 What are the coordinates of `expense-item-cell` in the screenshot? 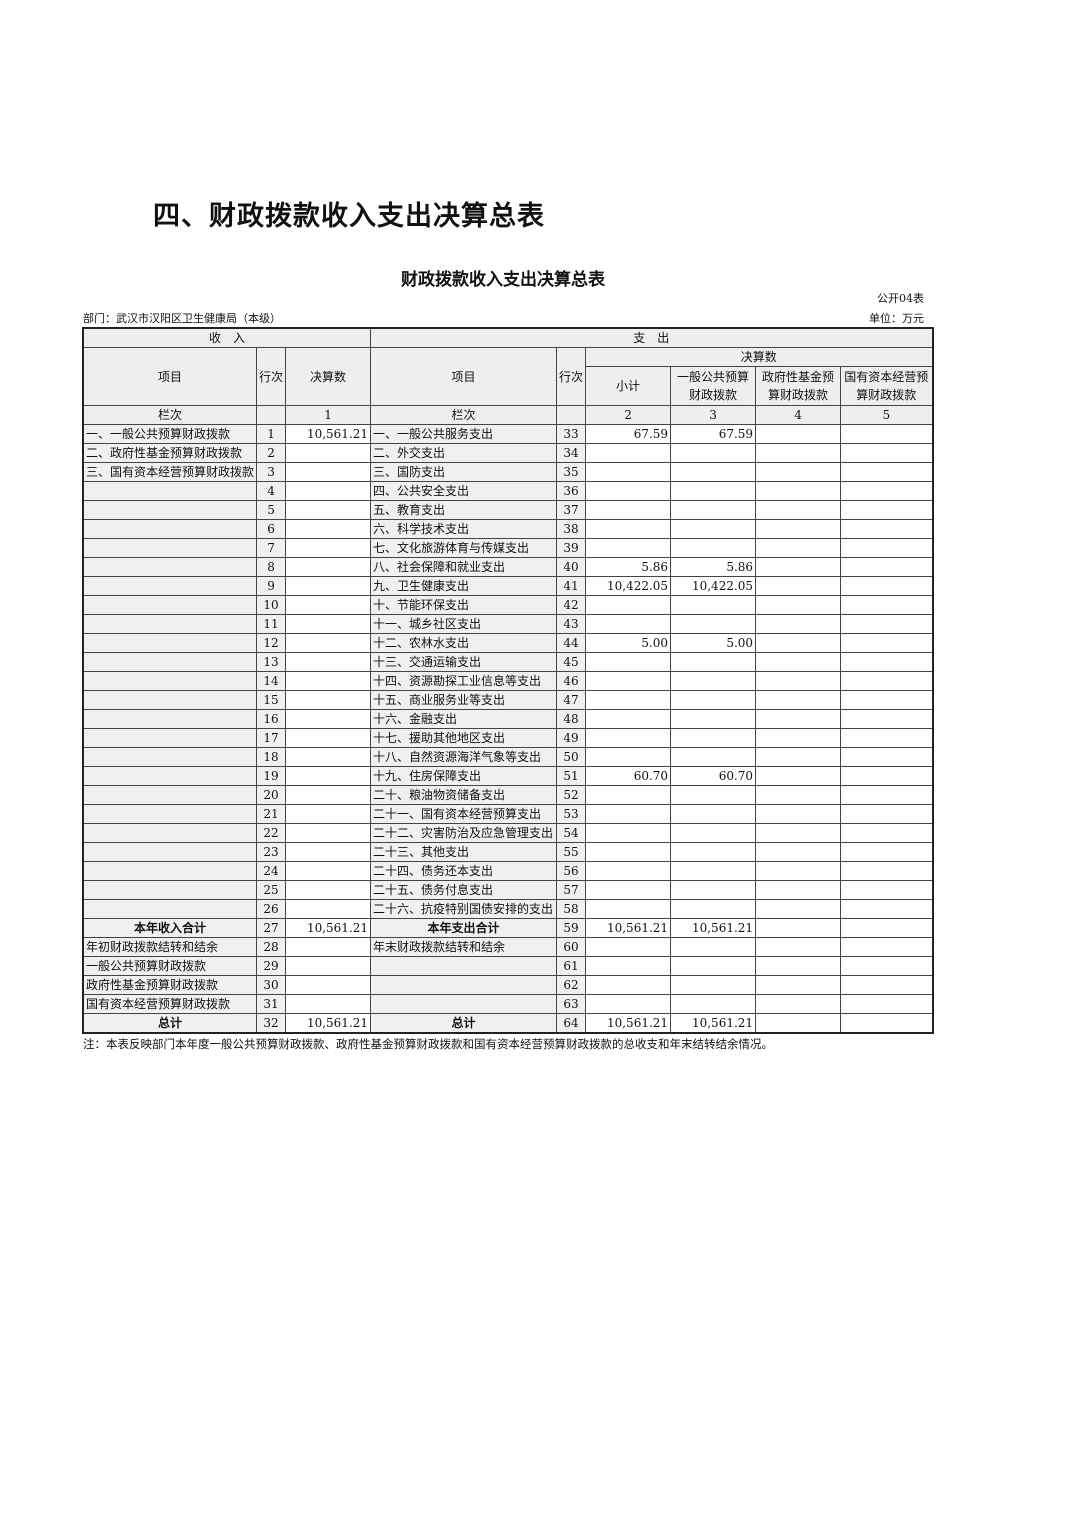 It's located at (464, 985).